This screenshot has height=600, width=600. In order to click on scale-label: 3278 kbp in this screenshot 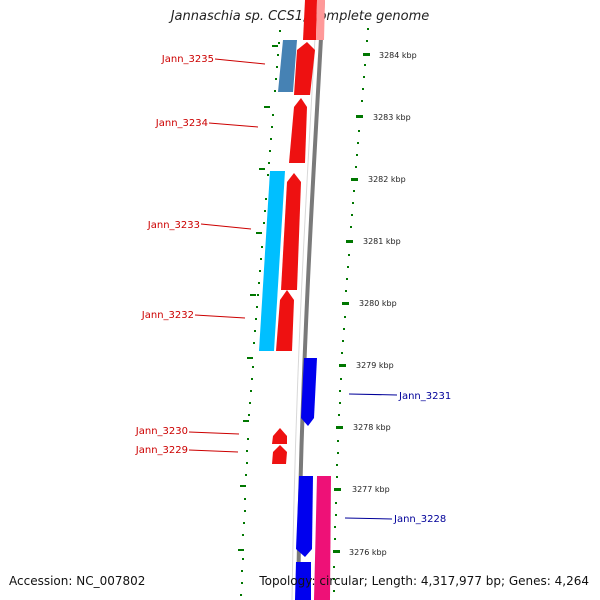, I will do `click(372, 427)`.